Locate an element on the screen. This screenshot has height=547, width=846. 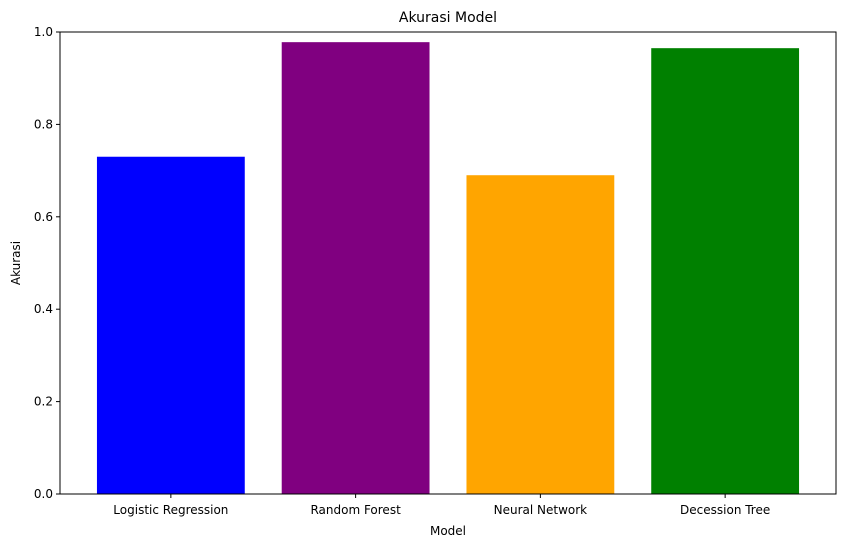
bar-decession-tree is located at coordinates (725, 271).